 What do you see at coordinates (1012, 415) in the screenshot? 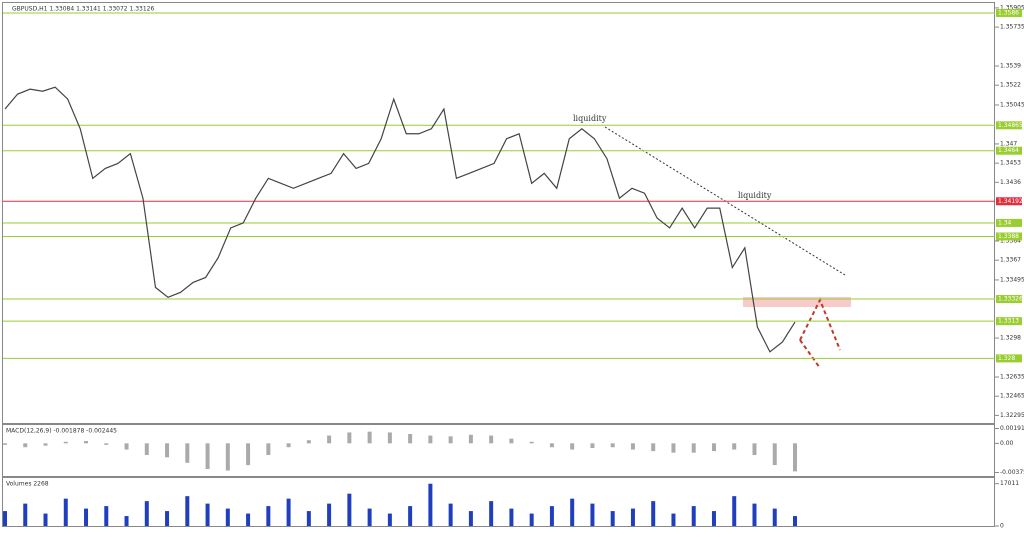
I see `y-tick-label: 1.32295` at bounding box center [1012, 415].